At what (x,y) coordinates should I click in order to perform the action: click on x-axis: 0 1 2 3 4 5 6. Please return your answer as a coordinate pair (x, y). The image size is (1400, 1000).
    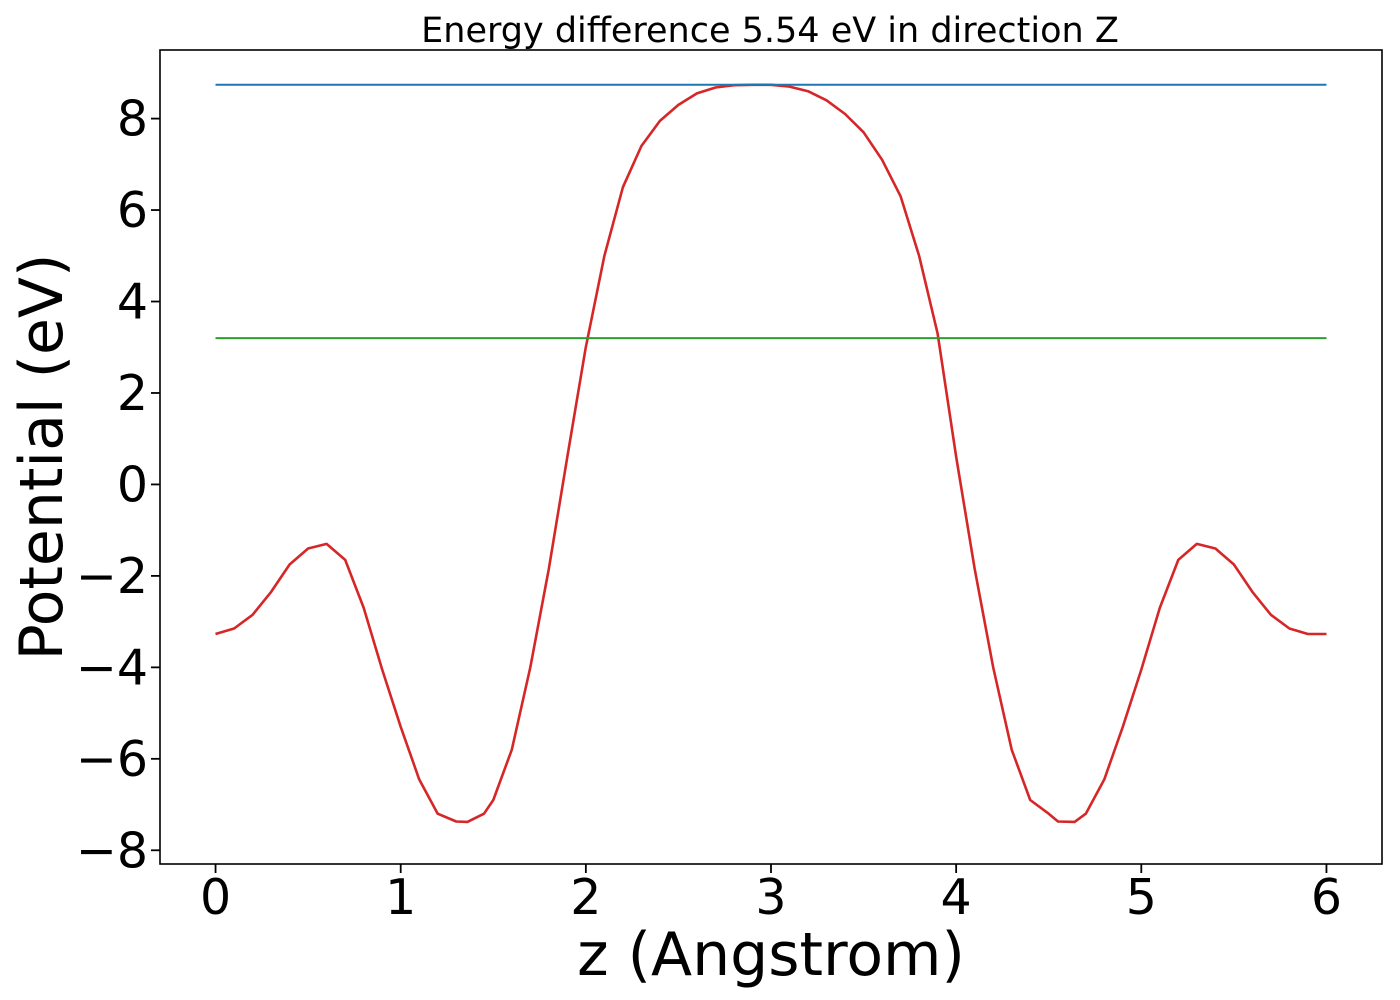
    Looking at the image, I should click on (771, 895).